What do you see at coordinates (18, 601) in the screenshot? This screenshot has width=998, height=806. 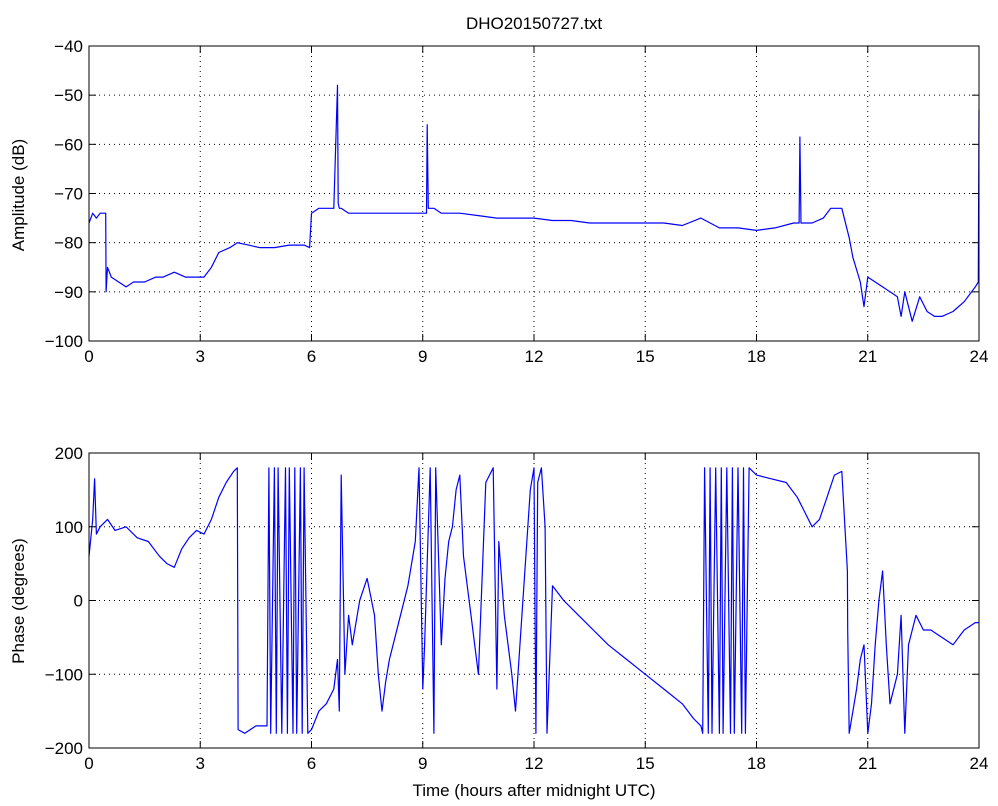 I see `phase-y-axis-label: Phase (degrees)` at bounding box center [18, 601].